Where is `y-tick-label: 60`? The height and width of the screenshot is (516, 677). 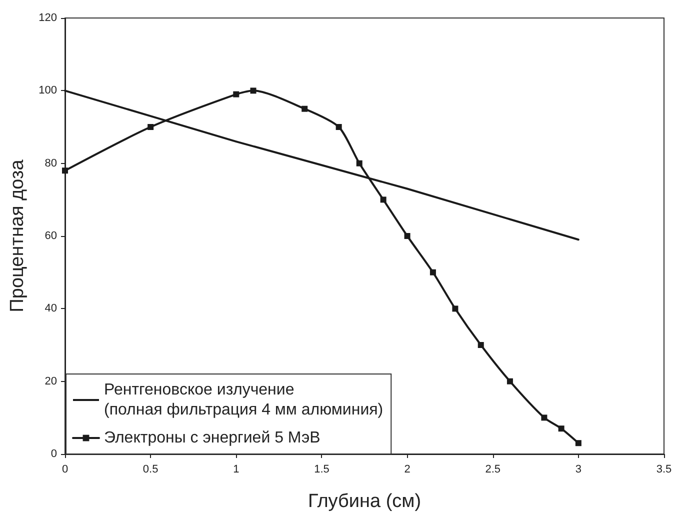 y-tick-label: 60 is located at coordinates (50, 236).